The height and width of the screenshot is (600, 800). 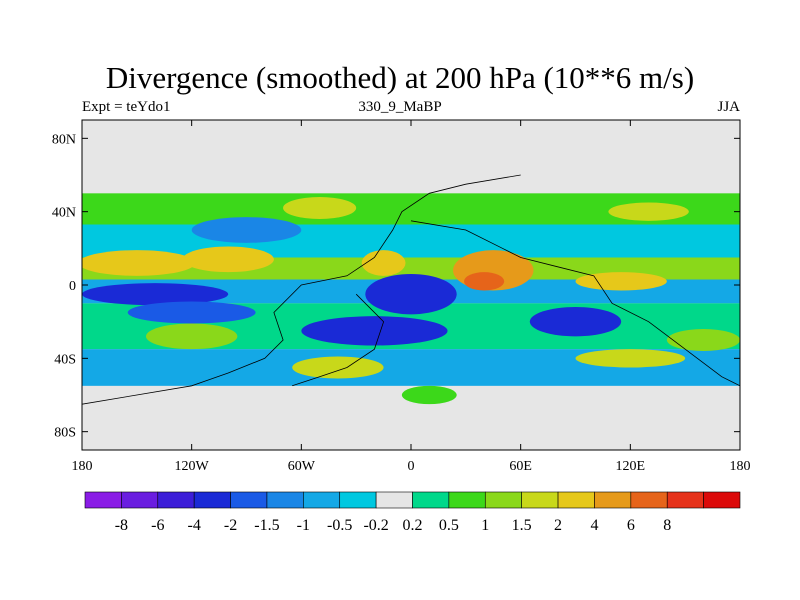 I want to click on x-tick-label: 120W, so click(x=192, y=466).